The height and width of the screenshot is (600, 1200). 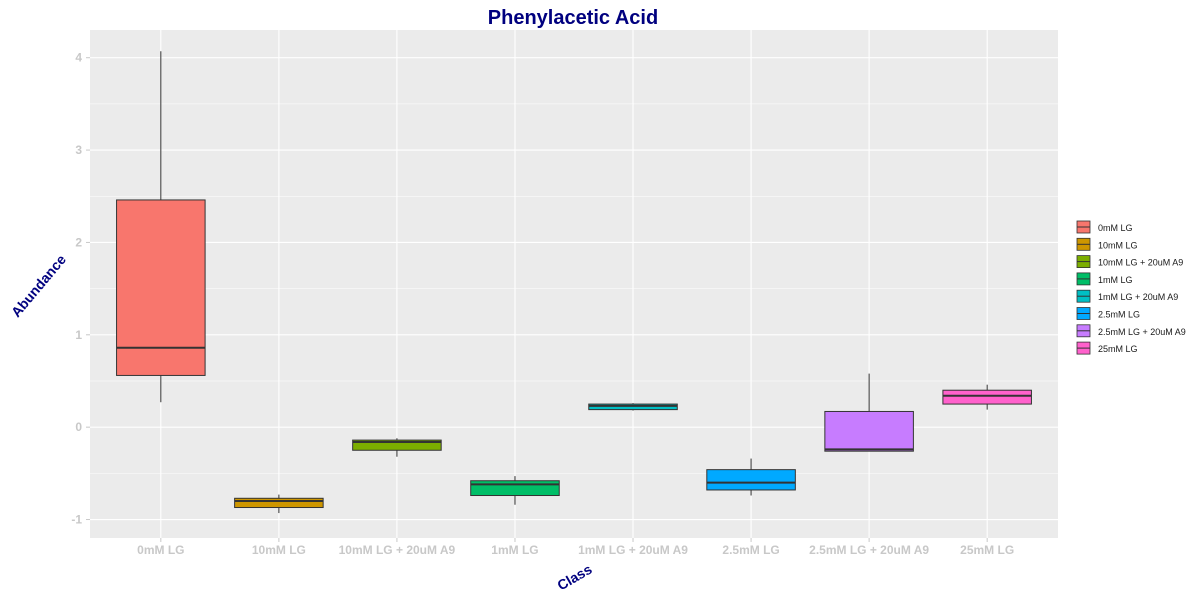 What do you see at coordinates (1140, 263) in the screenshot?
I see `legend-label: 10mM LG + 20uM A9` at bounding box center [1140, 263].